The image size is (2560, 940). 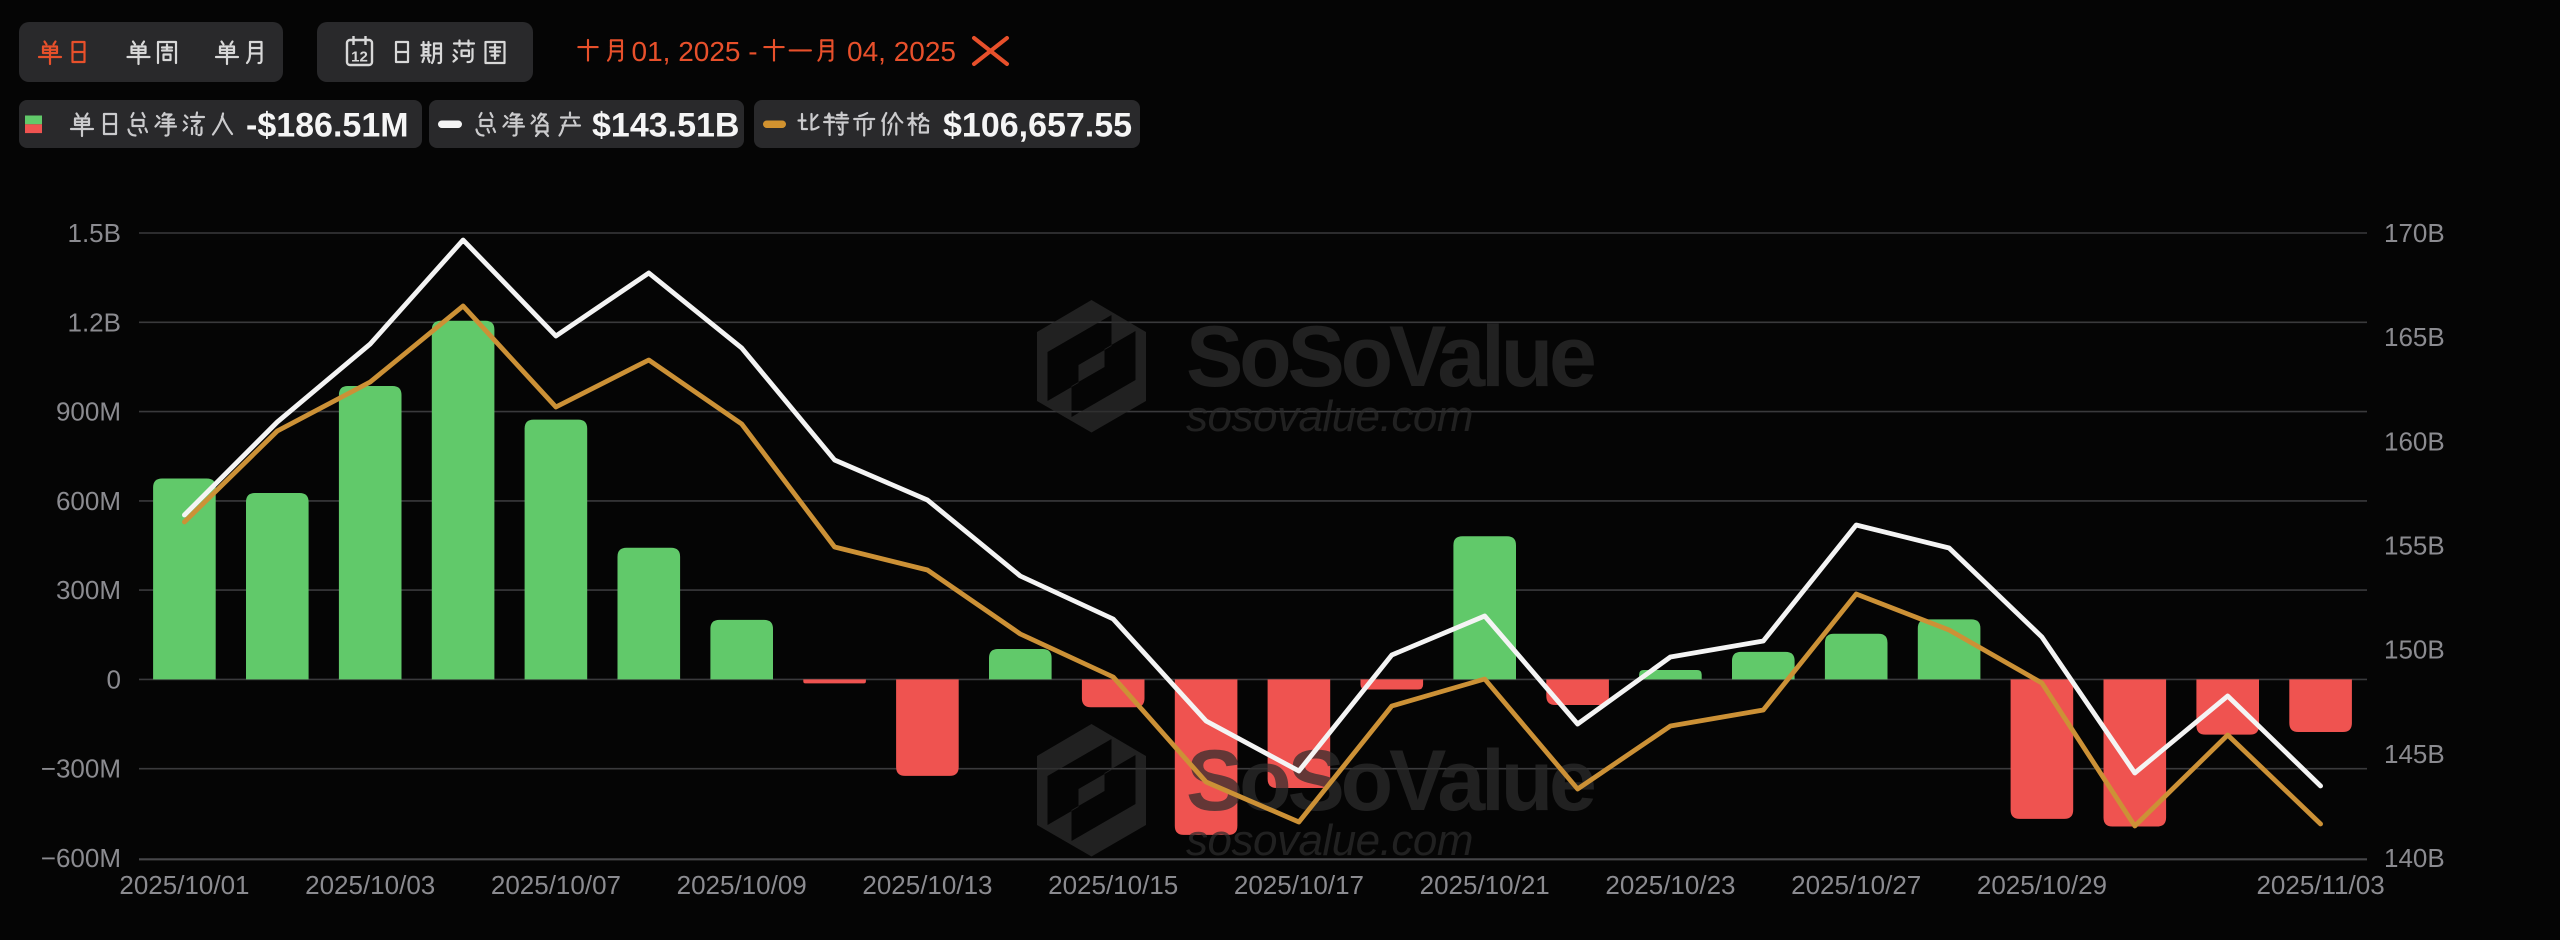 What do you see at coordinates (2414, 546) in the screenshot?
I see `svg-text: 155B` at bounding box center [2414, 546].